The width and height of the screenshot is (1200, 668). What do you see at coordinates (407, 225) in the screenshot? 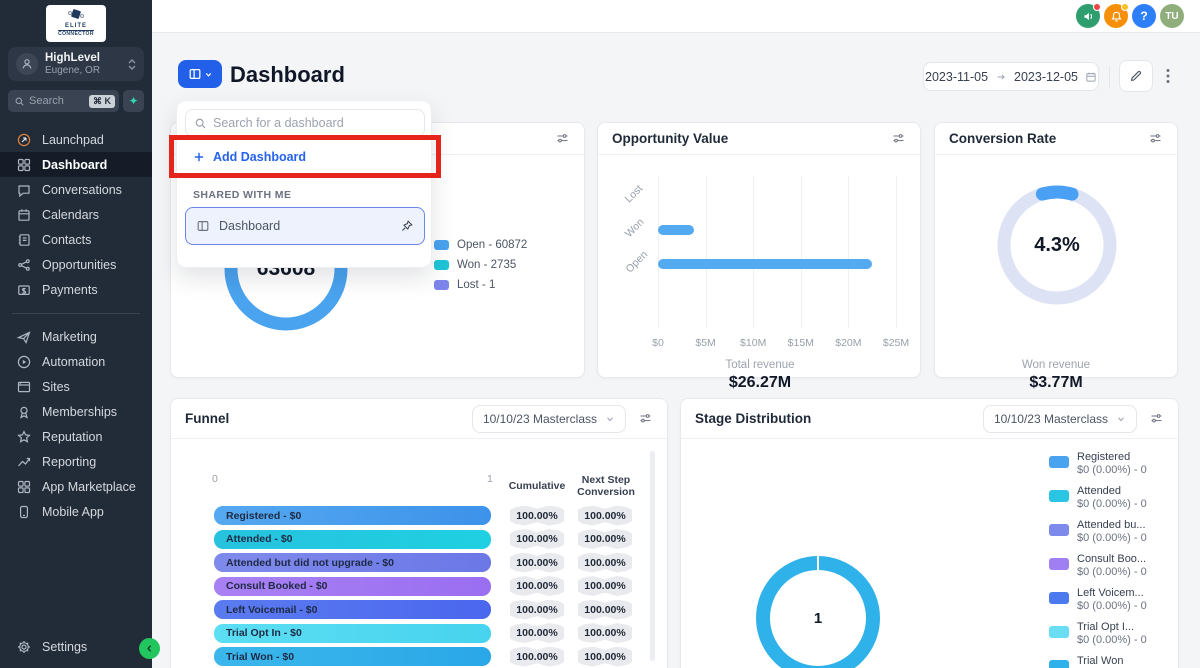
I see `pin-icon` at bounding box center [407, 225].